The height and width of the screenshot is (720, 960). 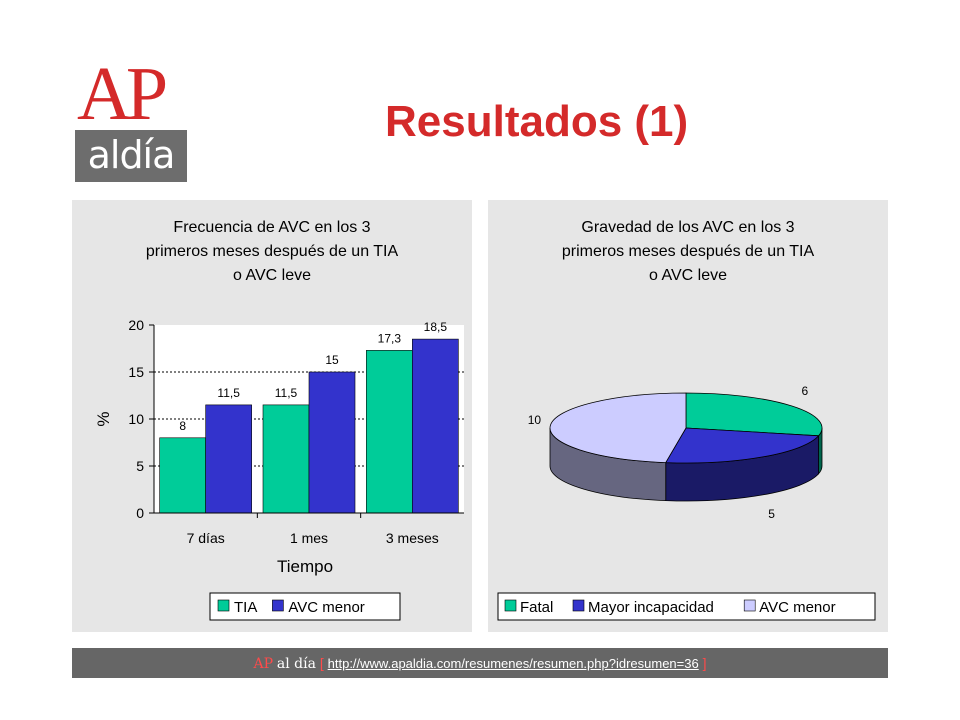 What do you see at coordinates (390, 338) in the screenshot?
I see `bar-value-label: 17,3` at bounding box center [390, 338].